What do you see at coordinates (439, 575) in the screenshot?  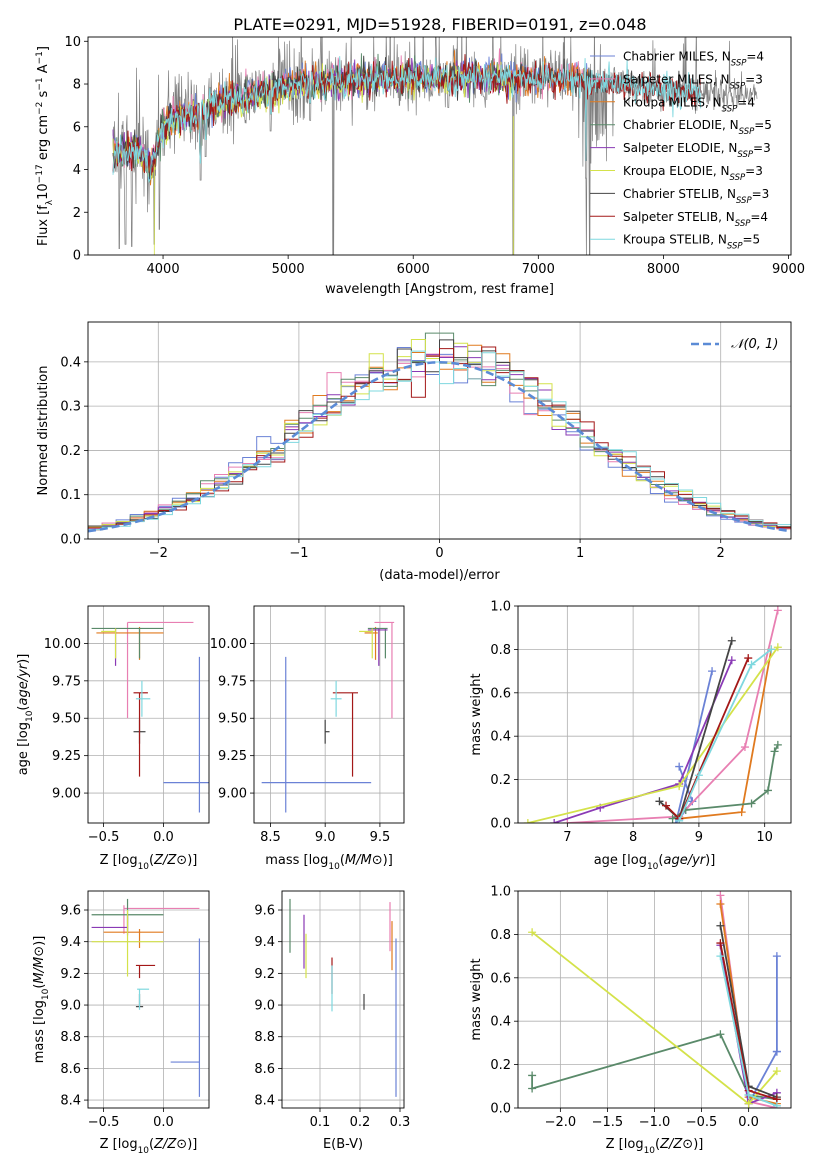 I see `residual-xlabel: (data-model)/error` at bounding box center [439, 575].